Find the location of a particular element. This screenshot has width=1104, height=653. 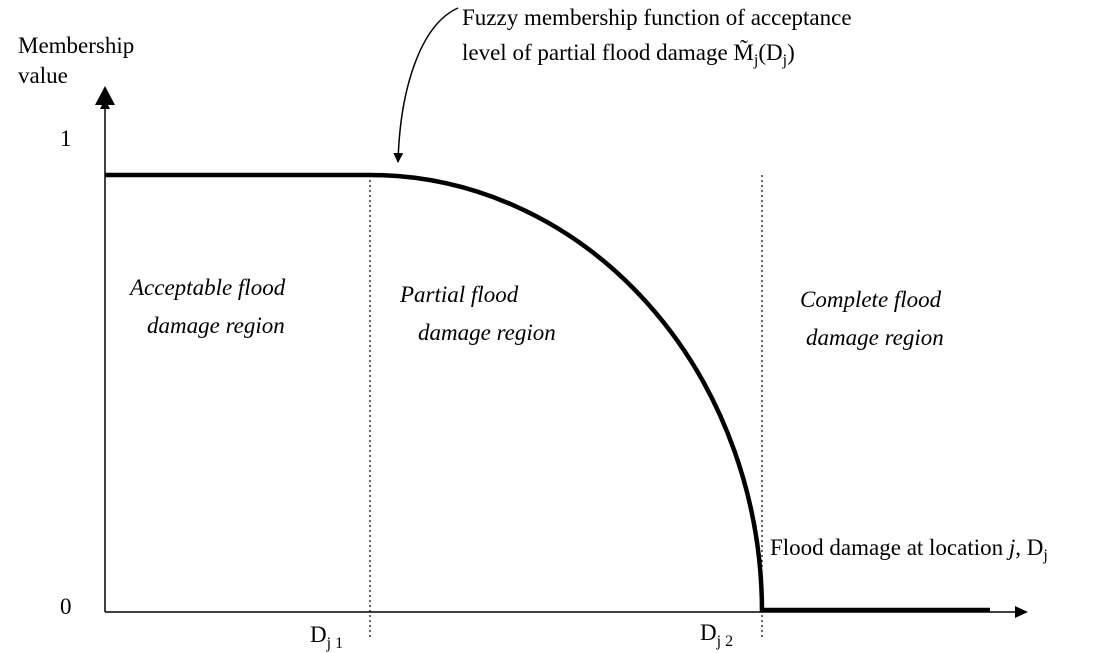

x-label: Flood damage at location j, Dj is located at coordinates (909, 549).